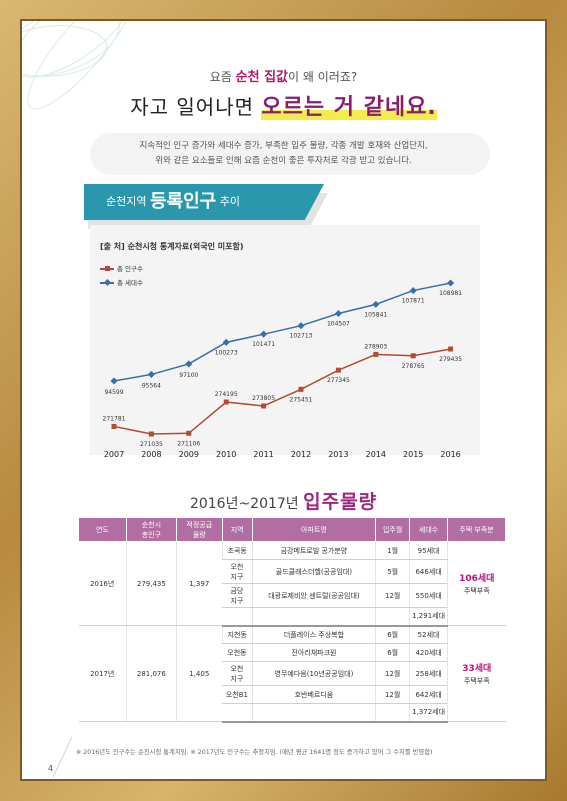  I want to click on cell-units: 420세대, so click(428, 652).